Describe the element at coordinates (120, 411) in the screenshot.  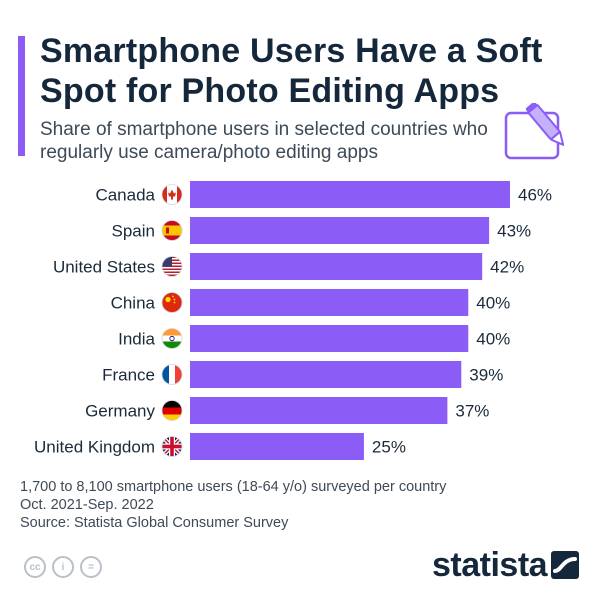
I see `category-label: Germany` at that location.